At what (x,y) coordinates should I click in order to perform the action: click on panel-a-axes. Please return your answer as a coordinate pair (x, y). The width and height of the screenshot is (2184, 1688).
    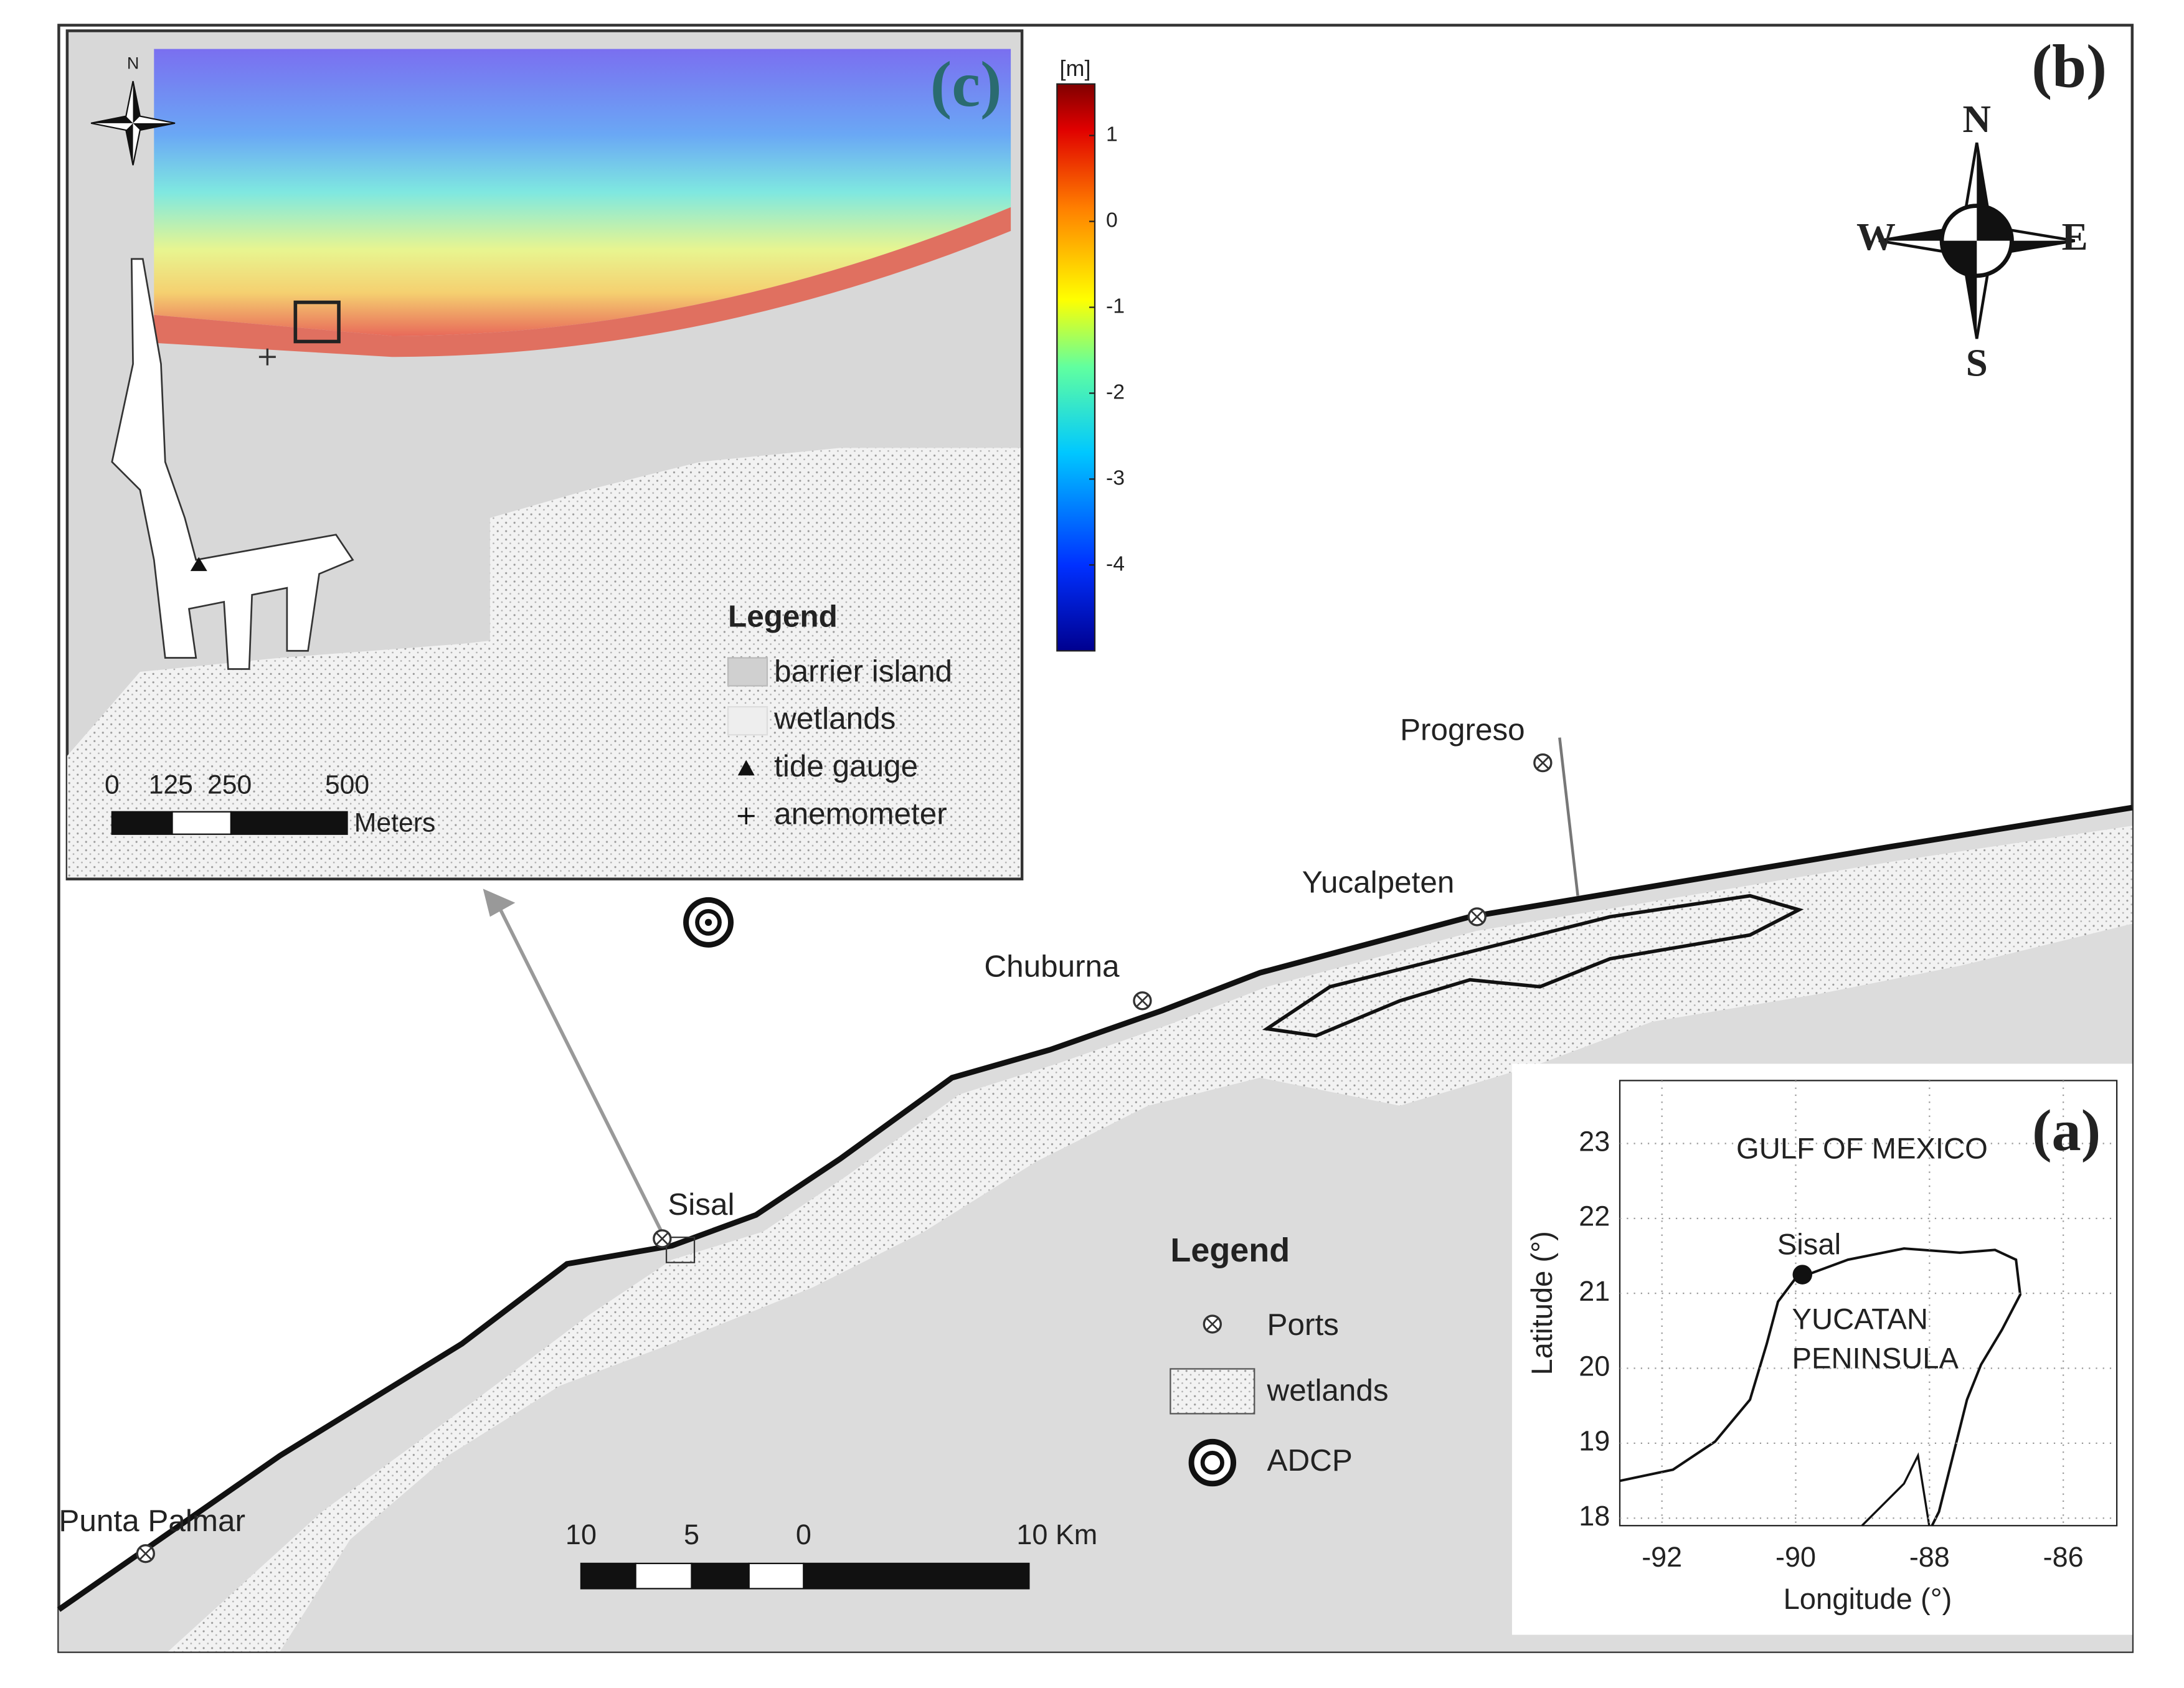
    Looking at the image, I should click on (1868, 1303).